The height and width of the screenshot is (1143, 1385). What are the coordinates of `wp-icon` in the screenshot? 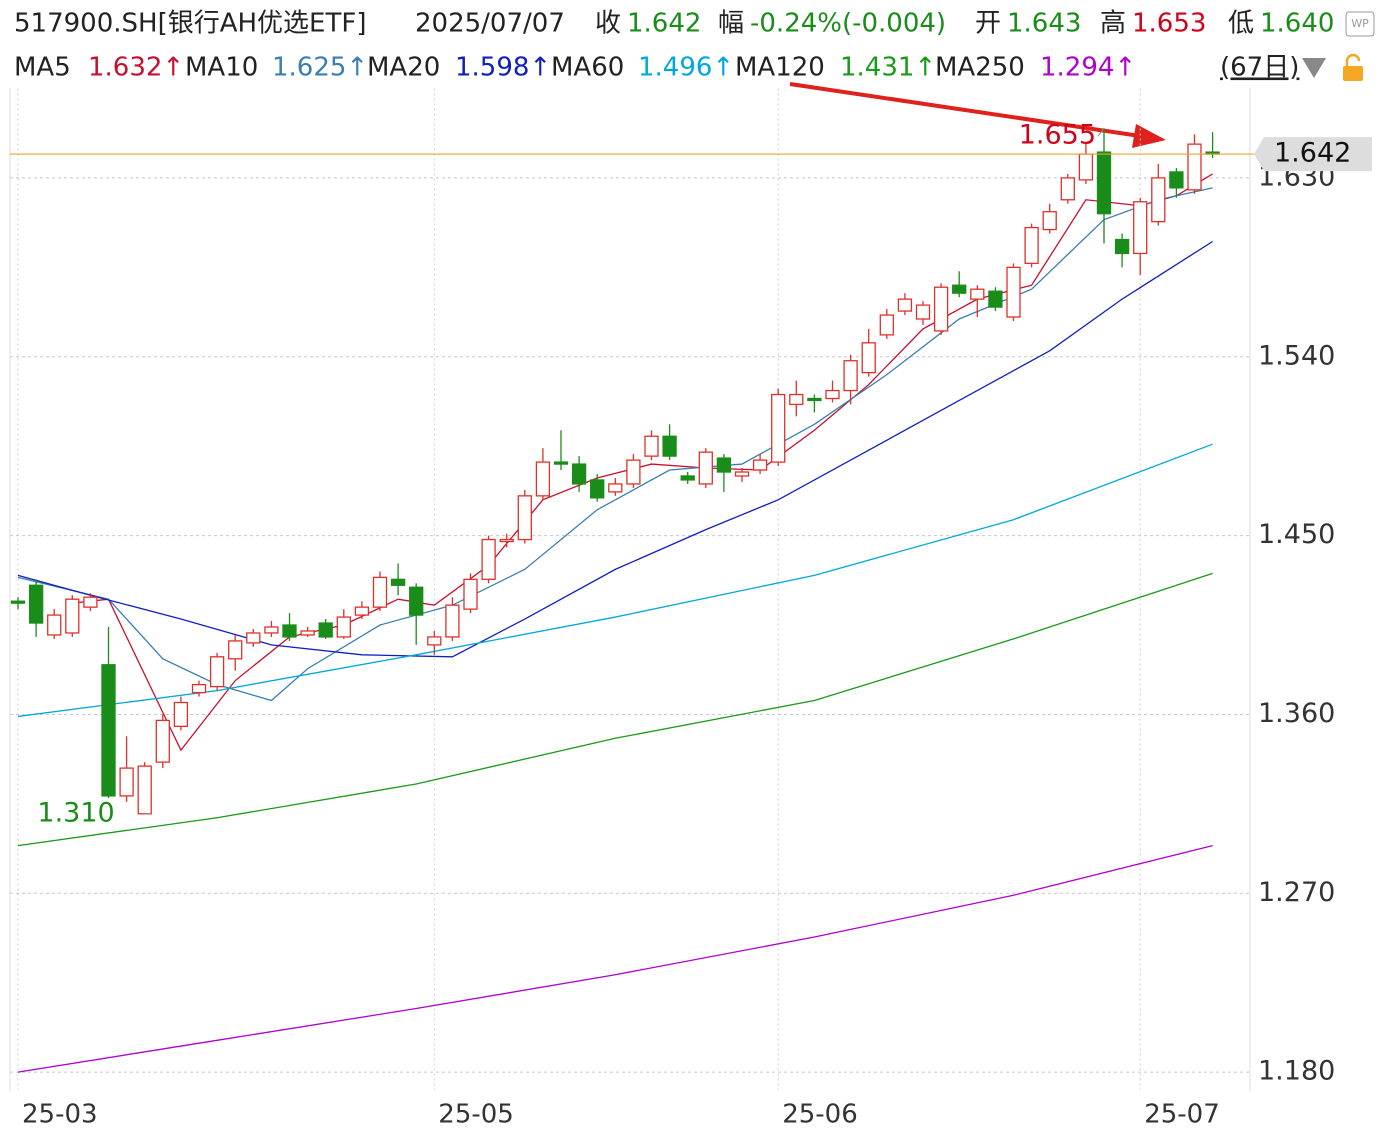 It's located at (1360, 24).